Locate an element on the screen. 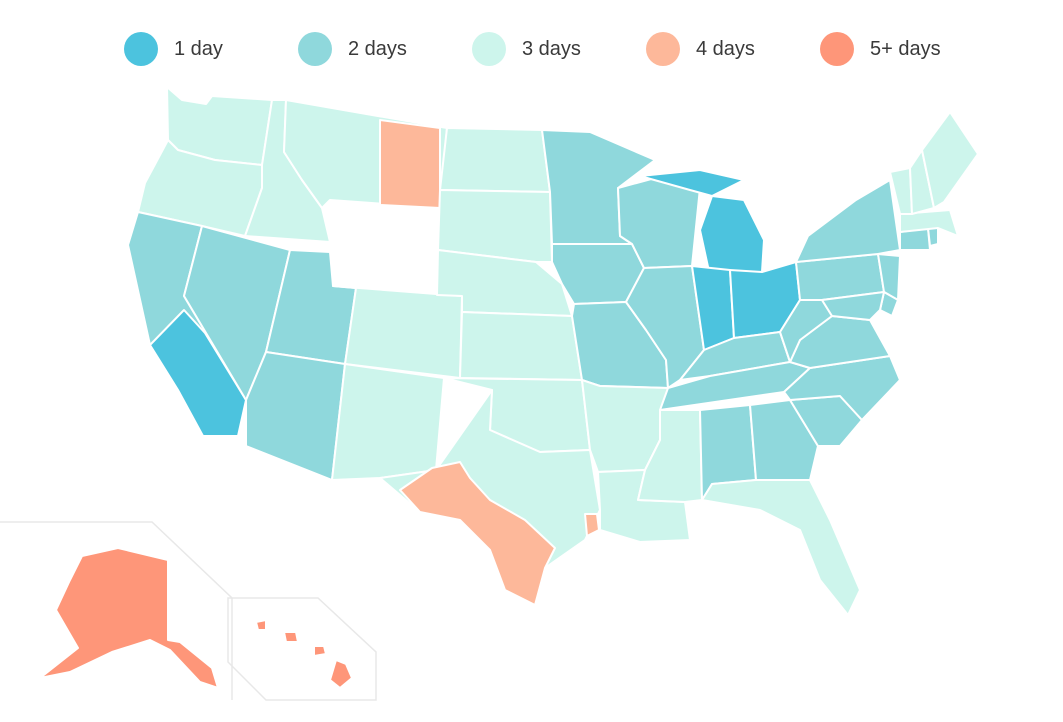  map-legend: 1 day 2 days 3 days 4 days 5+ days is located at coordinates (531, 50).